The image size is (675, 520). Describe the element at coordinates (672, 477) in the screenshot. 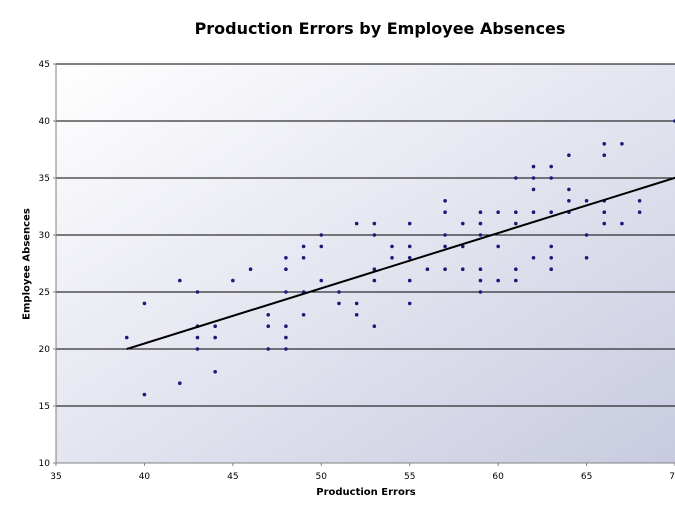

I see `x-tick-label: 70` at that location.